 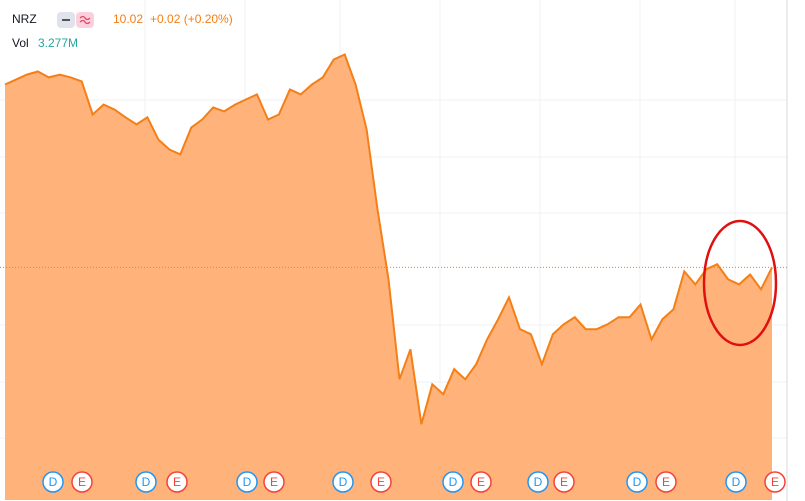 What do you see at coordinates (58, 43) in the screenshot?
I see `volume-value: 3.277M` at bounding box center [58, 43].